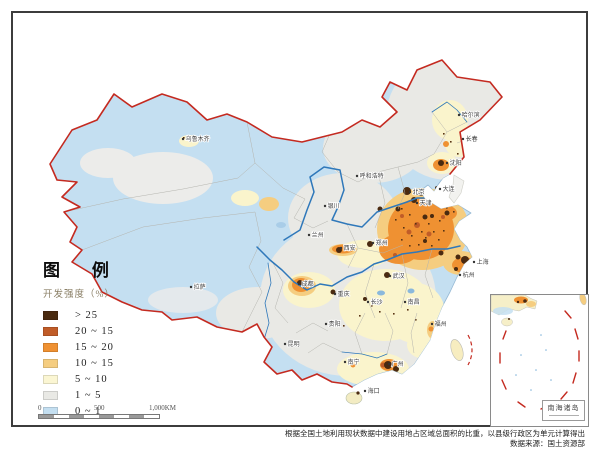 Image resolution: width=600 pixels, height=461 pixels. I want to click on legend-subtitle: 开发强度（%）, so click(79, 295).